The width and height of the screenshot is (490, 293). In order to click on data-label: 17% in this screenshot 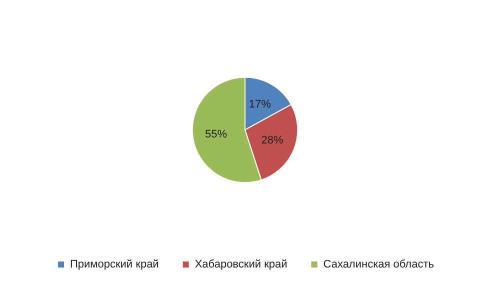, I will do `click(260, 104)`.